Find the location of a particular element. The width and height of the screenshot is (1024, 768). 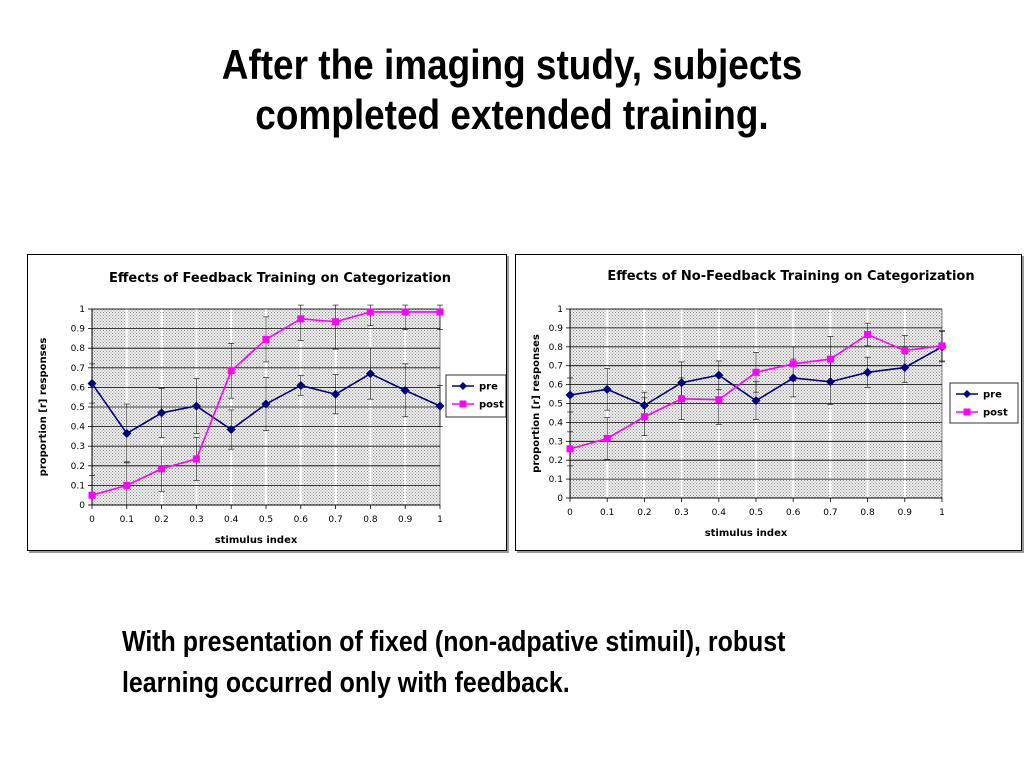

no-feedback-legend: pre post is located at coordinates (984, 403).